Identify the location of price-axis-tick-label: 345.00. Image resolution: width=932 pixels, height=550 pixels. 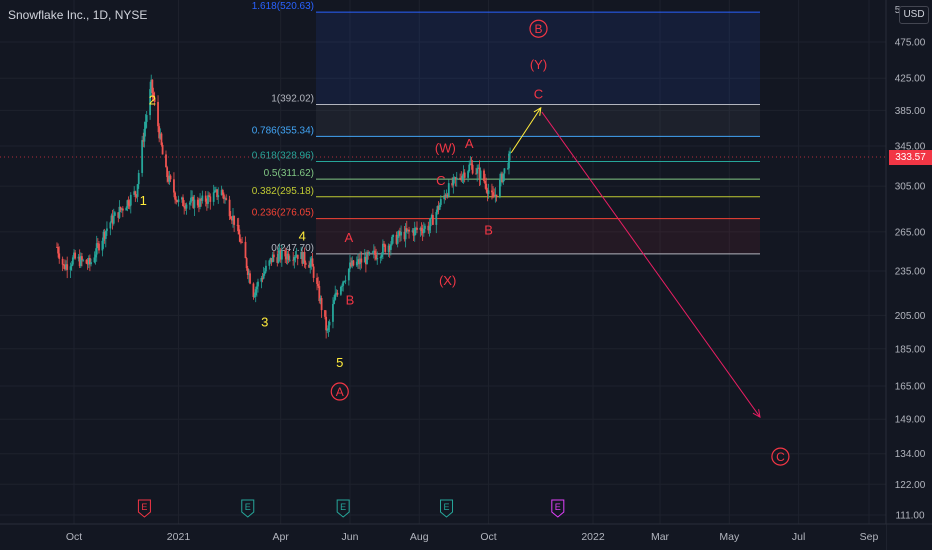
(910, 147).